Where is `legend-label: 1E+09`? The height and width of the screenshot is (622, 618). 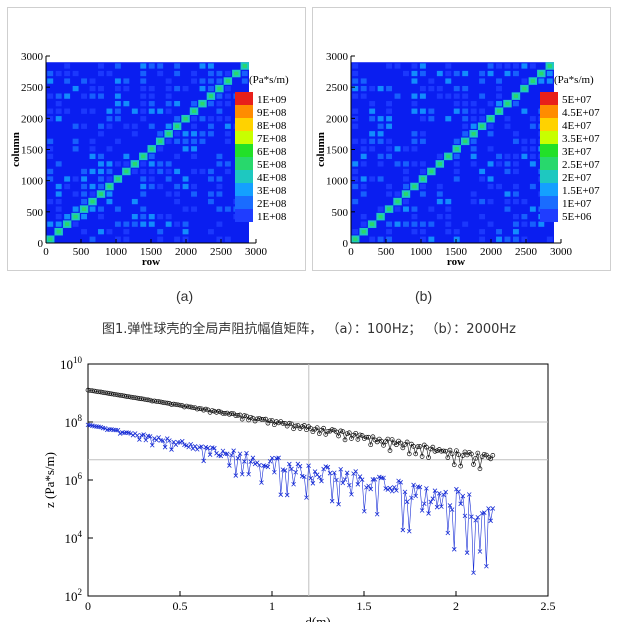
legend-label: 1E+09 is located at coordinates (272, 100).